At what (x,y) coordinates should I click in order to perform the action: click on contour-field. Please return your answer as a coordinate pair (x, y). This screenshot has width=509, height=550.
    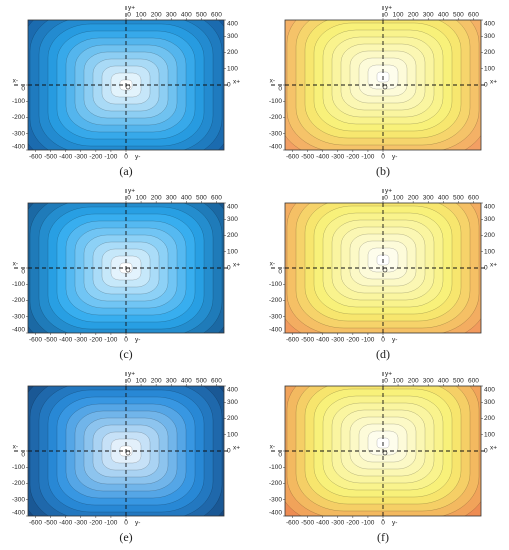
    Looking at the image, I should click on (126, 85).